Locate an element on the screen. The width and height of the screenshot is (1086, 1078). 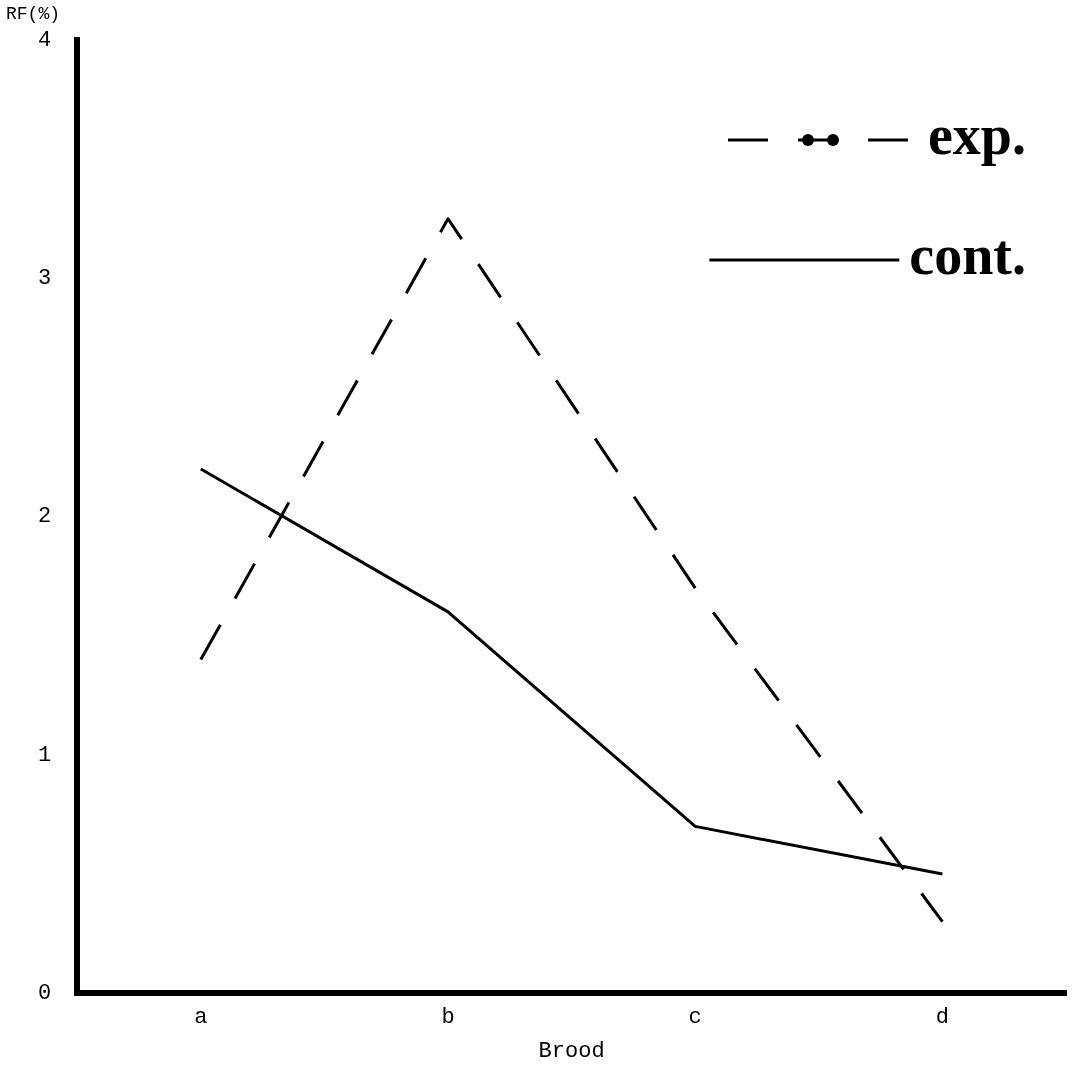
y-axis-title: RF(%) is located at coordinates (33, 14).